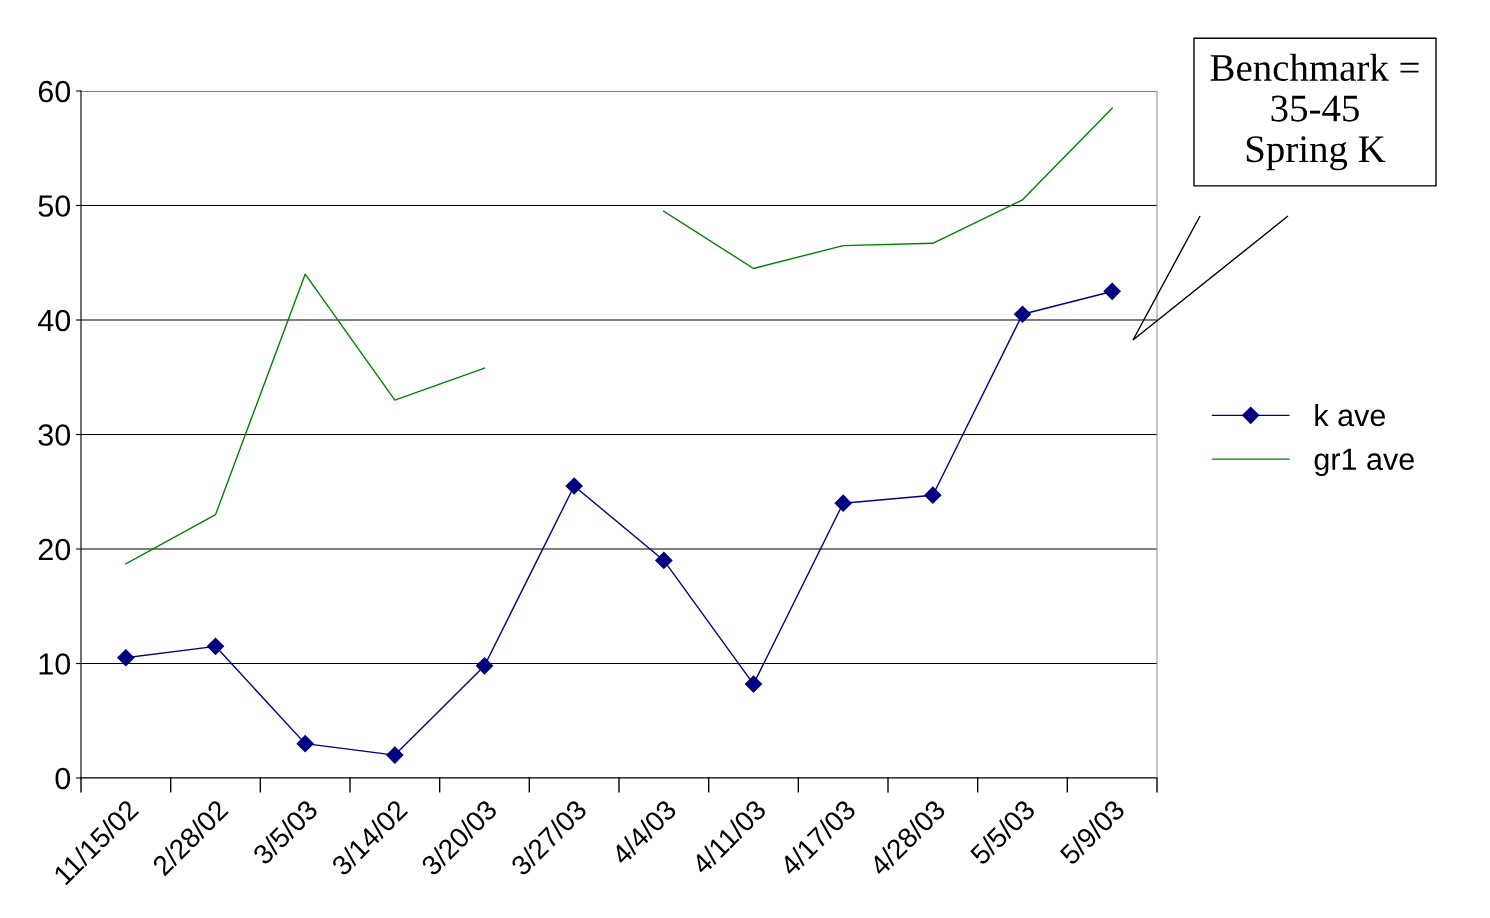  What do you see at coordinates (55, 664) in the screenshot?
I see `y-tick-label: 10` at bounding box center [55, 664].